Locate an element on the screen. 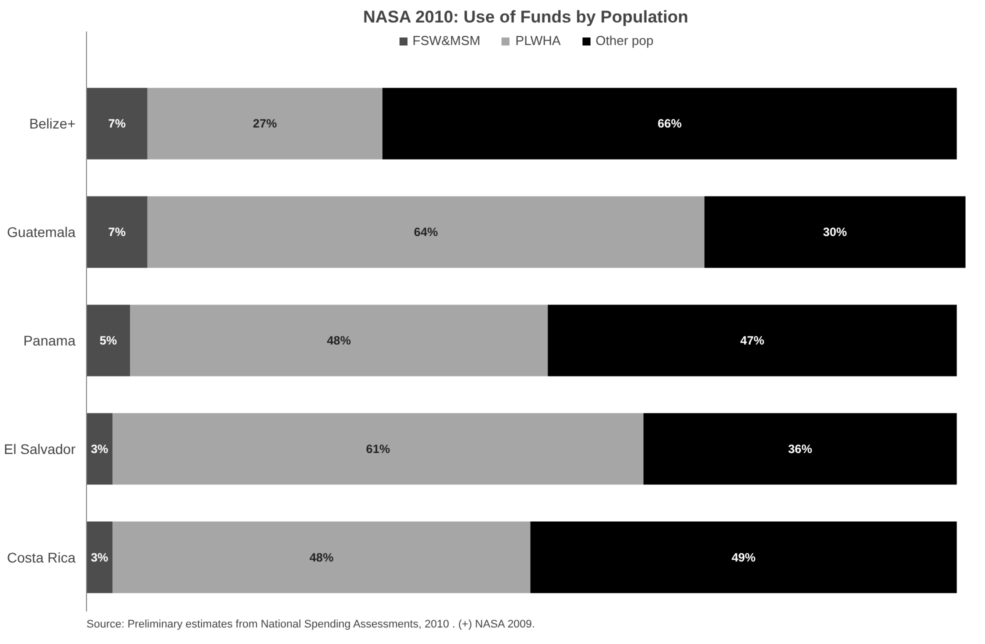 This screenshot has height=644, width=985. y-tick-label: Belize+ is located at coordinates (52, 124).